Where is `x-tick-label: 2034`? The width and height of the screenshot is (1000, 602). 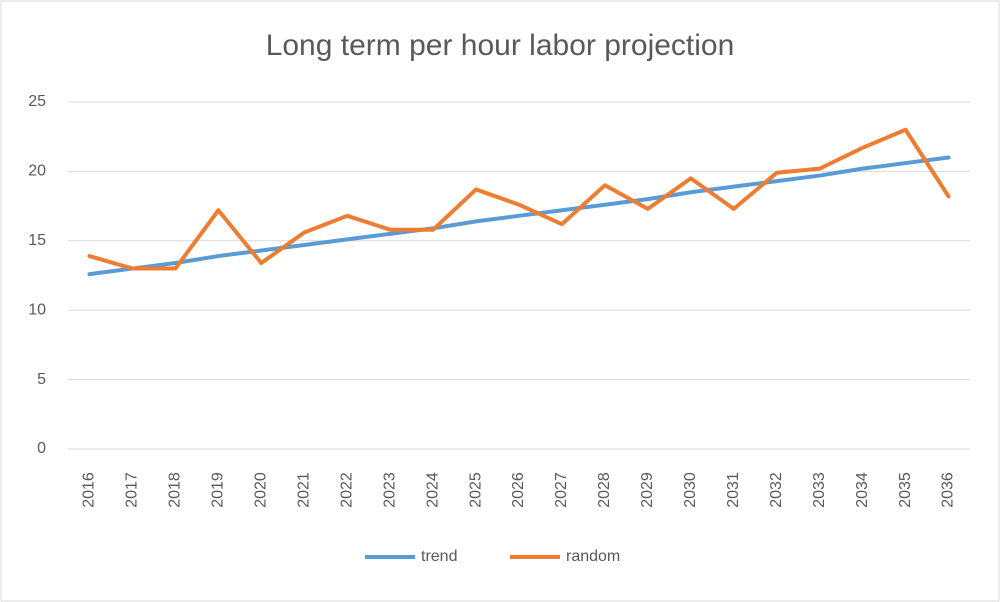
x-tick-label: 2034 is located at coordinates (862, 490).